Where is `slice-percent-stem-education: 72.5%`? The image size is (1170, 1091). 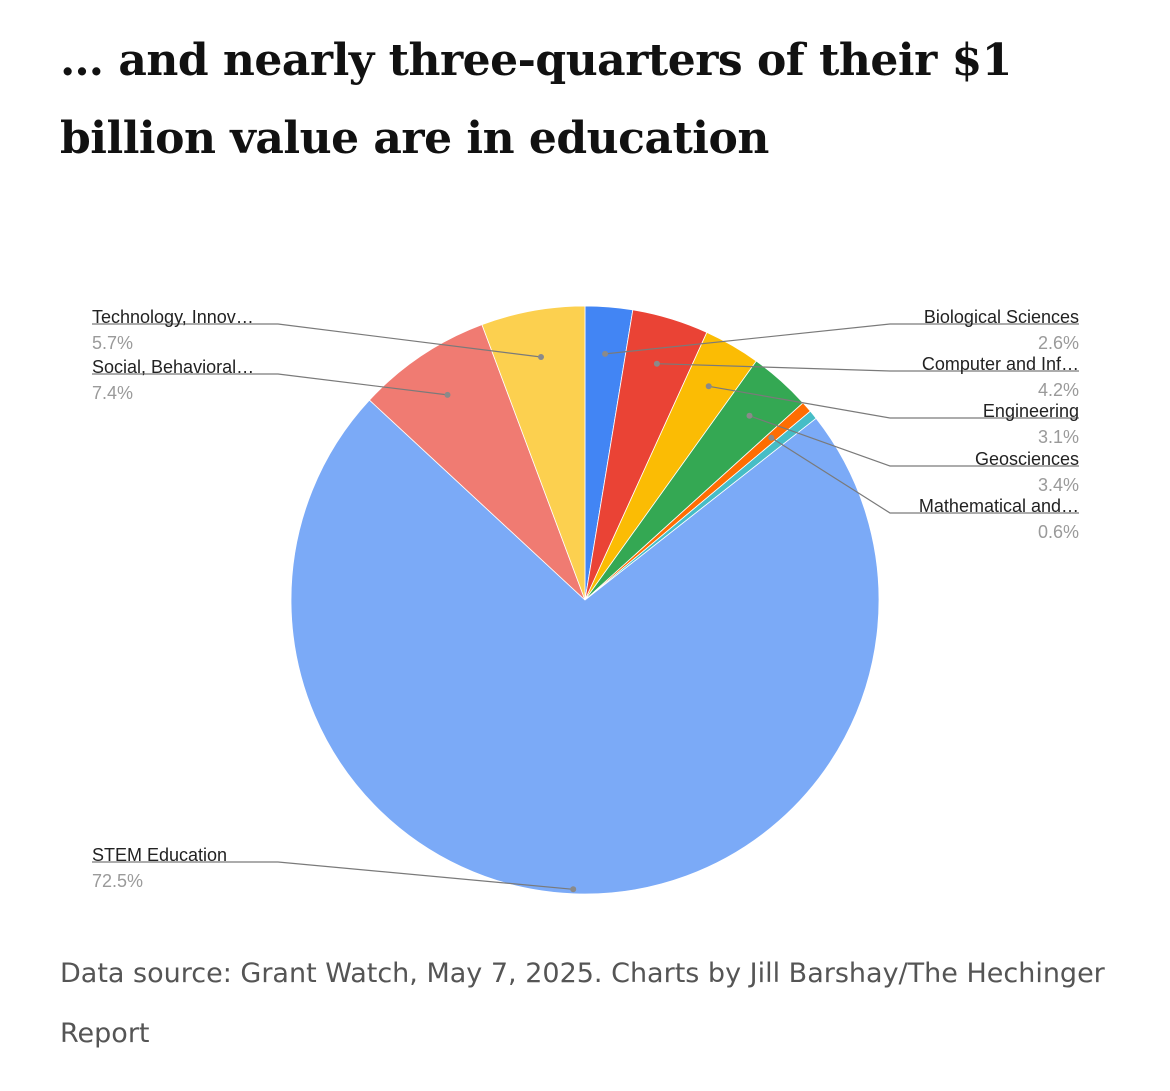
slice-percent-stem-education: 72.5% is located at coordinates (117, 881).